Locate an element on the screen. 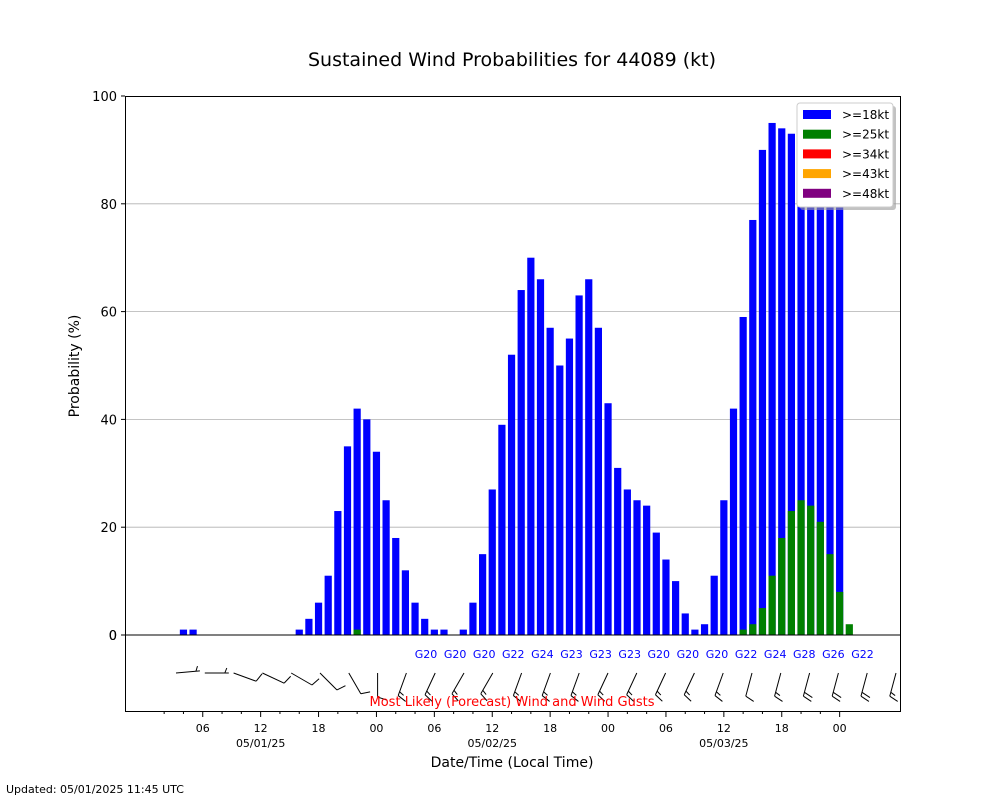 The image size is (1000, 800). legend-swatch is located at coordinates (817, 114).